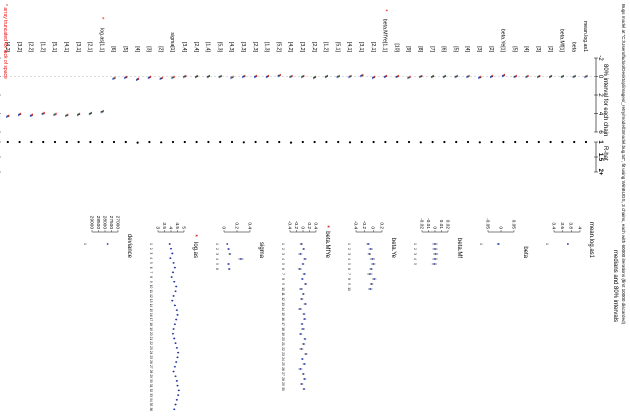 Image resolution: width=630 pixels, height=420 pixels. What do you see at coordinates (151, 400) in the screenshot?
I see `index-label: 34` at bounding box center [151, 400].